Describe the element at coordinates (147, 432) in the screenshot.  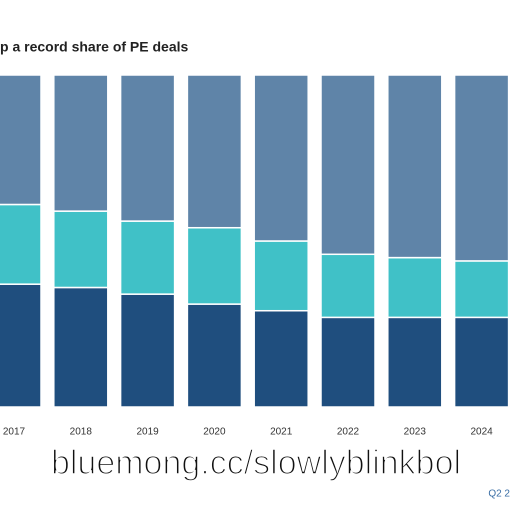
I see `x-tick-label: 2019` at that location.